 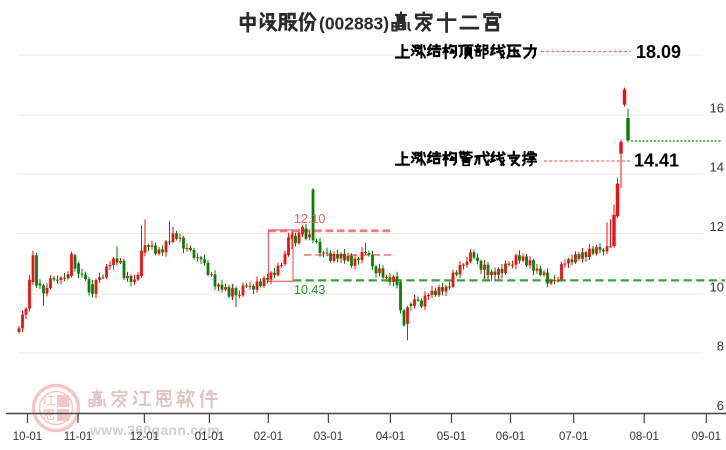 I want to click on svg-text: 04-01, so click(x=390, y=437).